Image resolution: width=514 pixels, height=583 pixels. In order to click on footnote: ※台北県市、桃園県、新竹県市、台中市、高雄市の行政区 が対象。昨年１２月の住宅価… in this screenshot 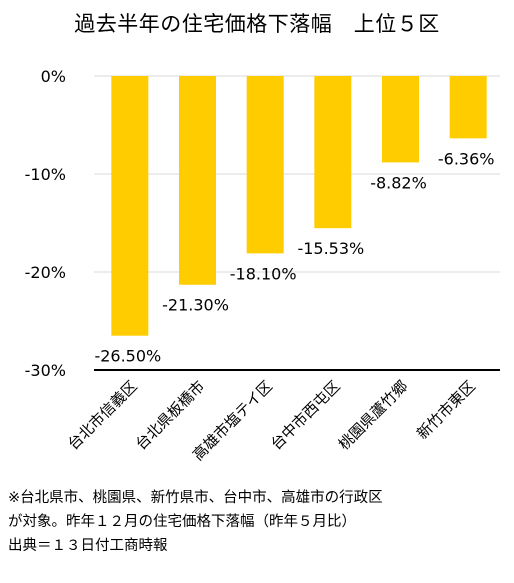, I will do `click(258, 522)`.